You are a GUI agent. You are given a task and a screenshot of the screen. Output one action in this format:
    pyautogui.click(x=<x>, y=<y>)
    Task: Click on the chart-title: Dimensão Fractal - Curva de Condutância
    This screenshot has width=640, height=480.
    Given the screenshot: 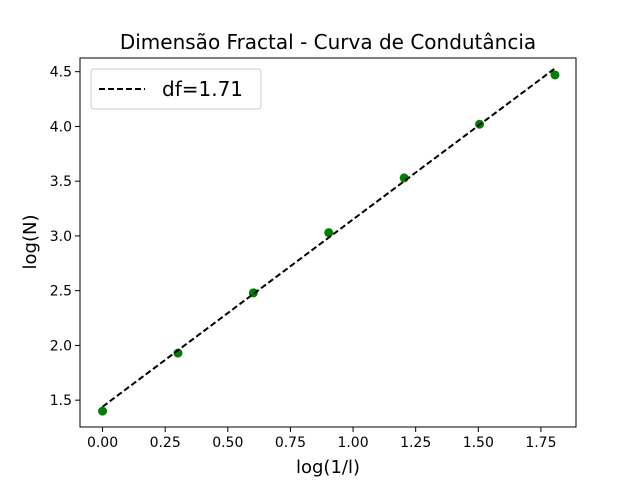 What is the action you would take?
    pyautogui.click(x=328, y=42)
    